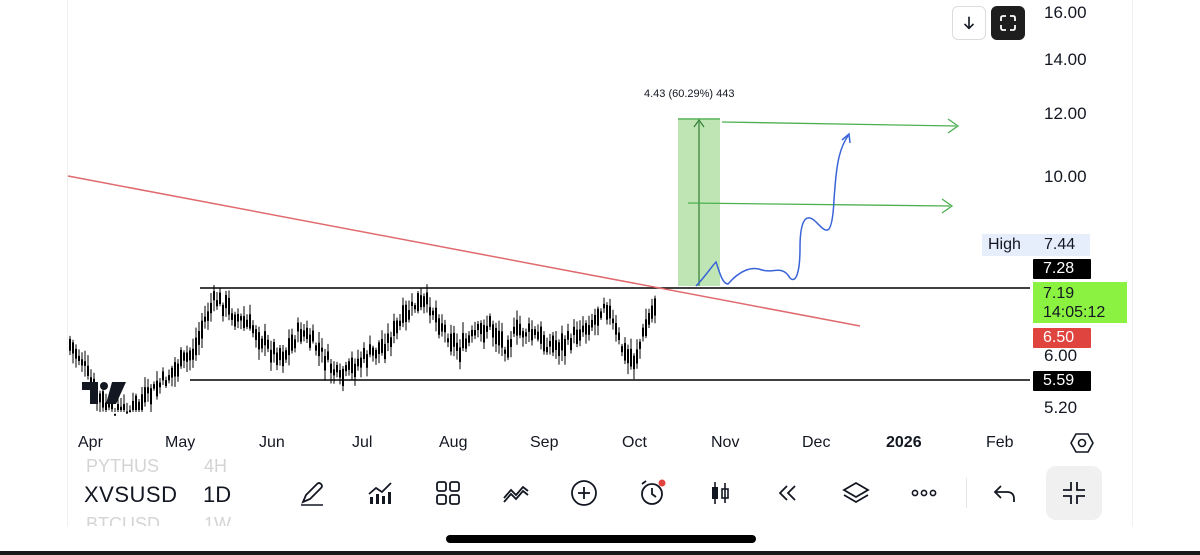  What do you see at coordinates (1005, 493) in the screenshot?
I see `undo-icon` at bounding box center [1005, 493].